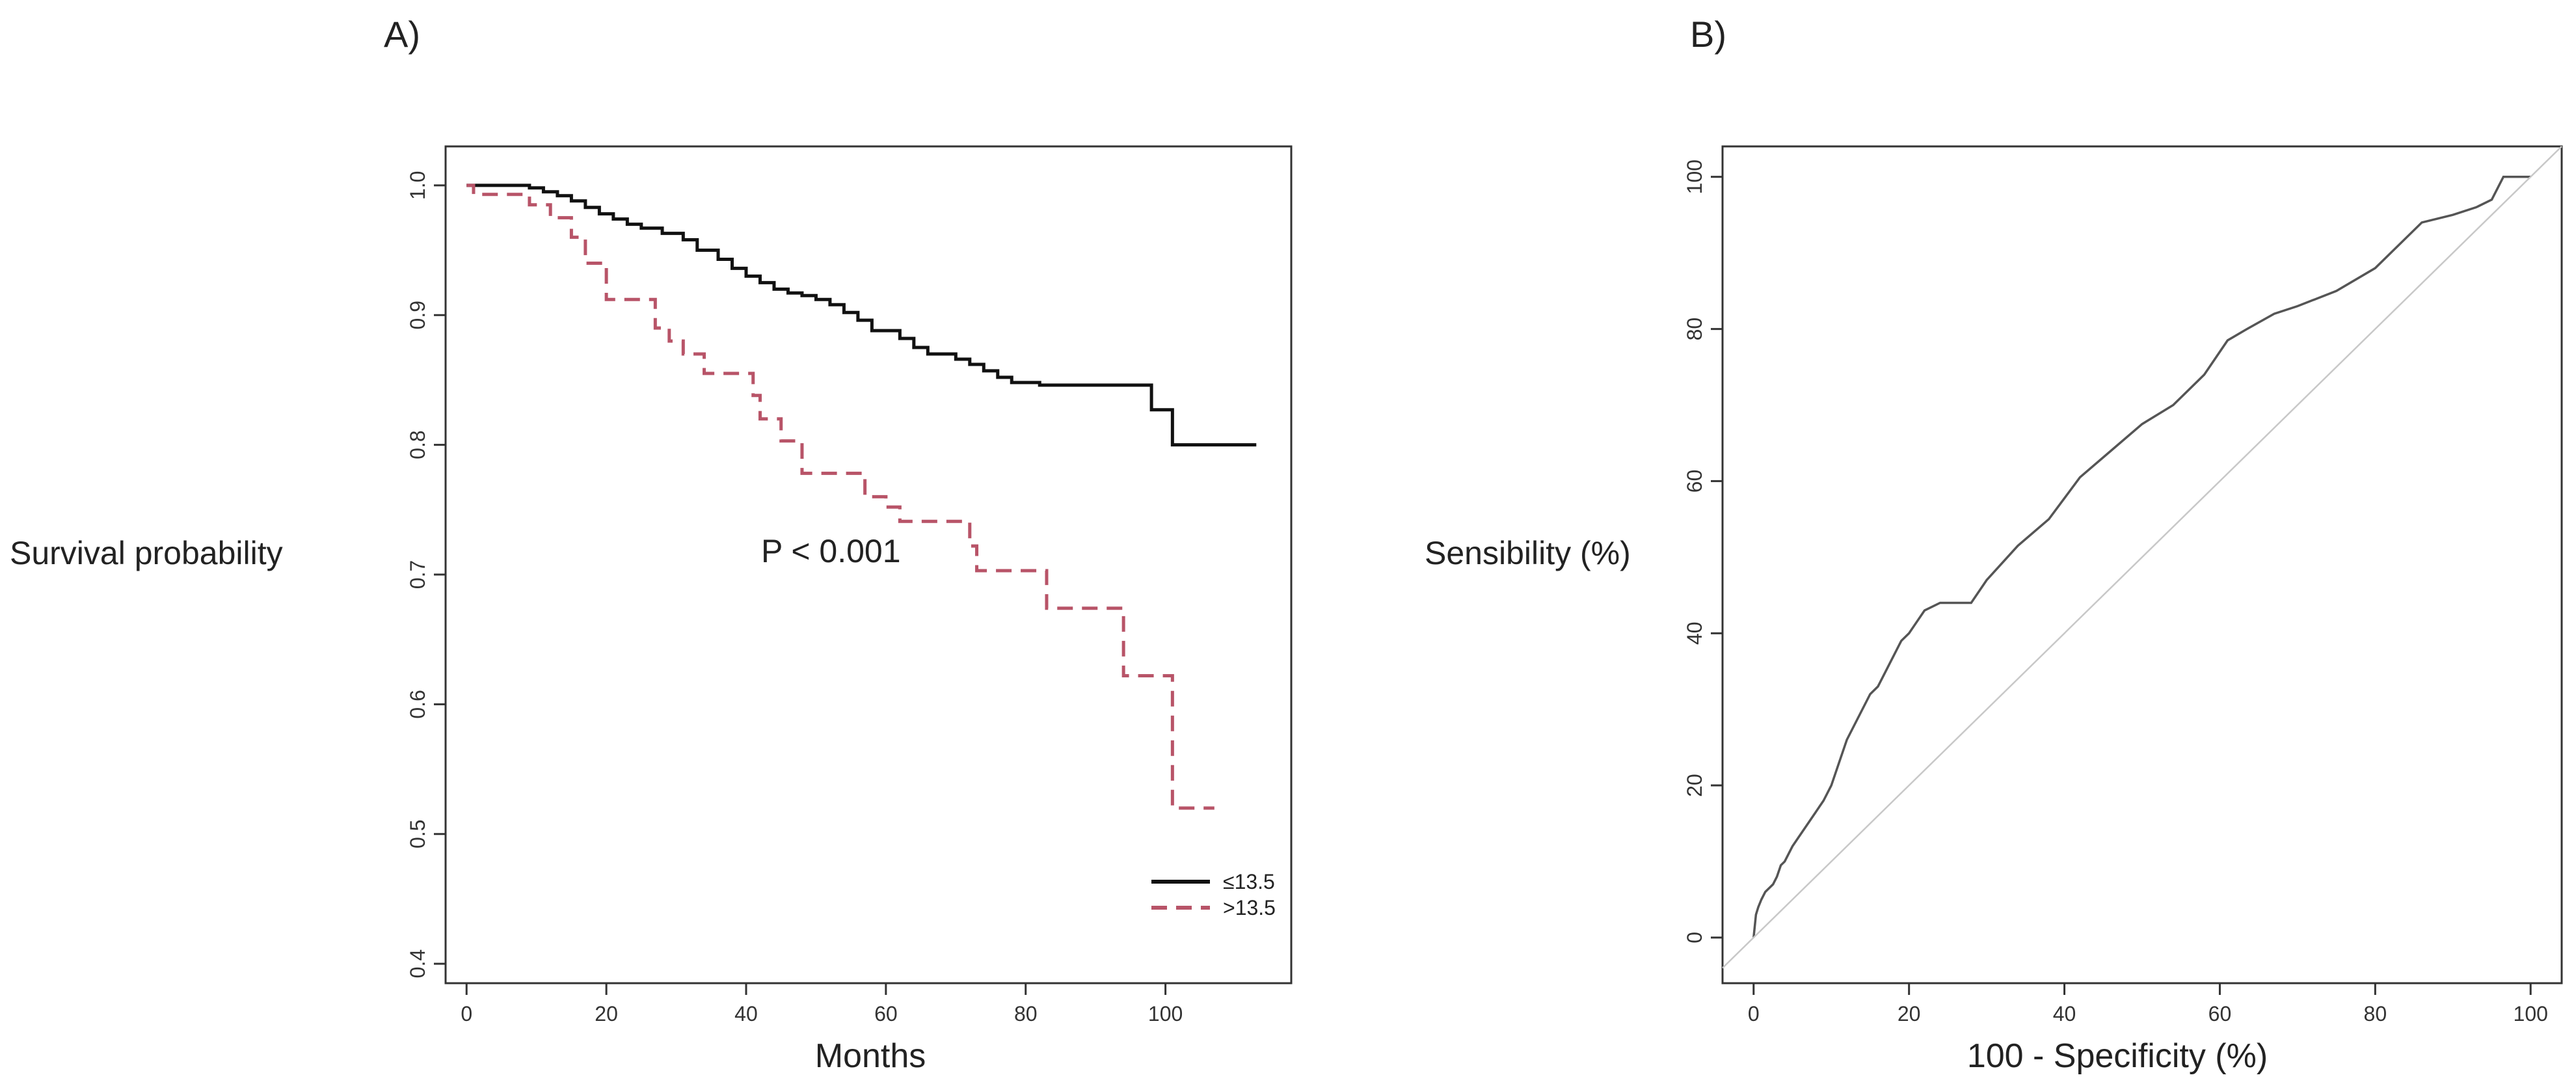 The height and width of the screenshot is (1086, 2576). What do you see at coordinates (861, 315) in the screenshot?
I see `series-line-13-5-a` at bounding box center [861, 315].